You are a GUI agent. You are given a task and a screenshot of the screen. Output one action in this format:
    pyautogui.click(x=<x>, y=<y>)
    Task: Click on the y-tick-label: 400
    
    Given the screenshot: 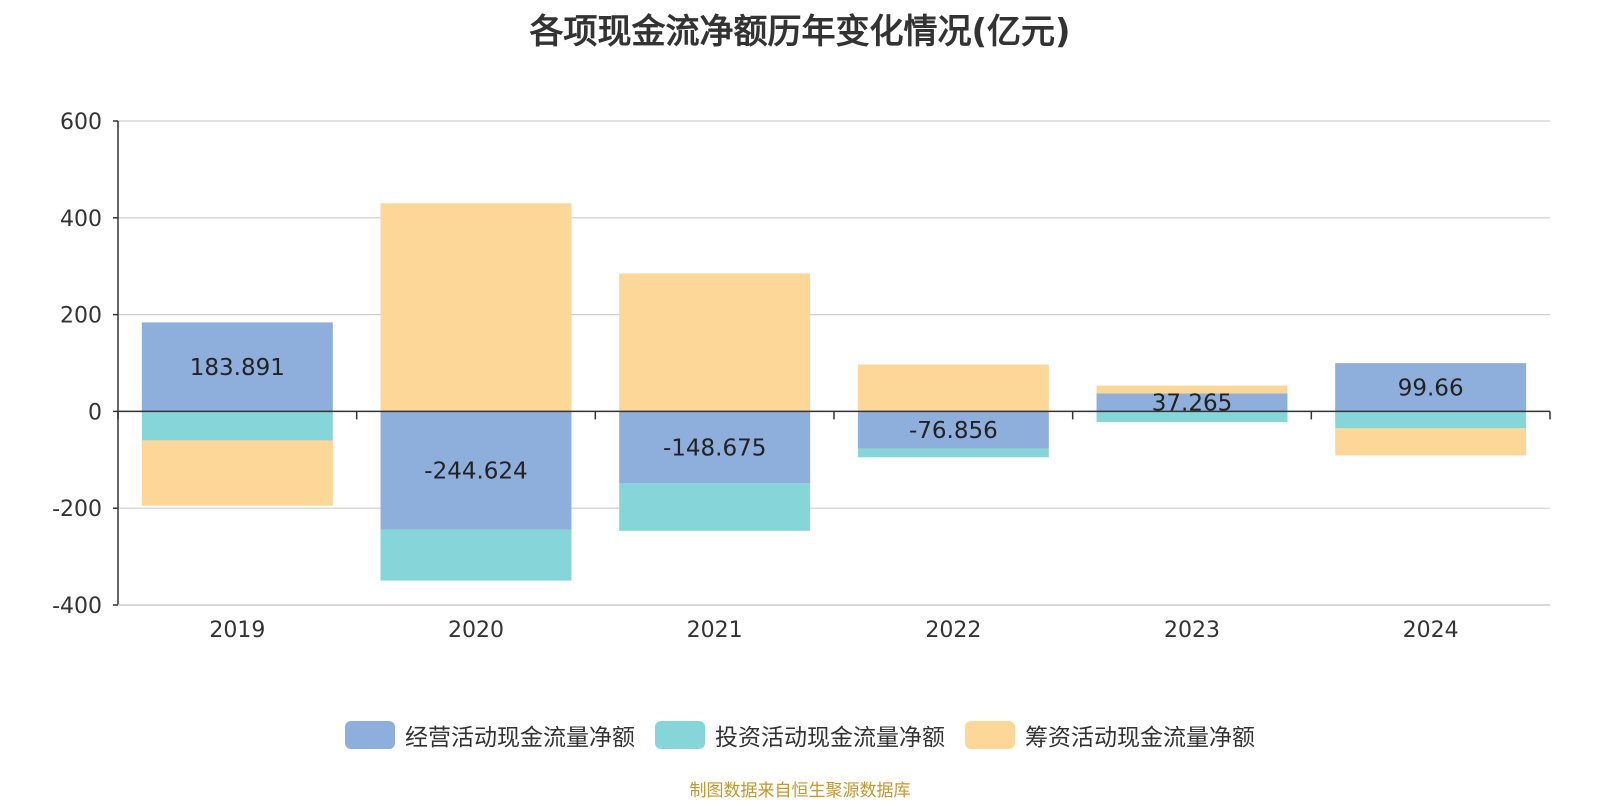 What is the action you would take?
    pyautogui.click(x=81, y=219)
    